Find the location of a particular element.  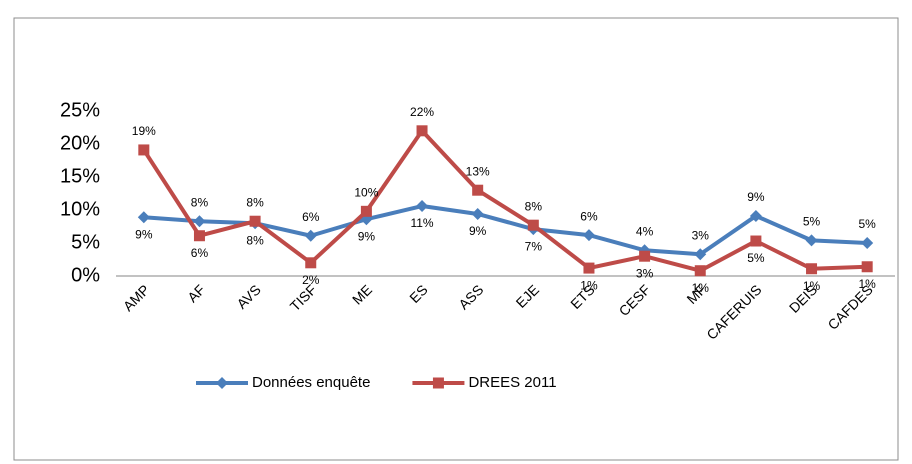

y-tick-label: 25% is located at coordinates (80, 110).